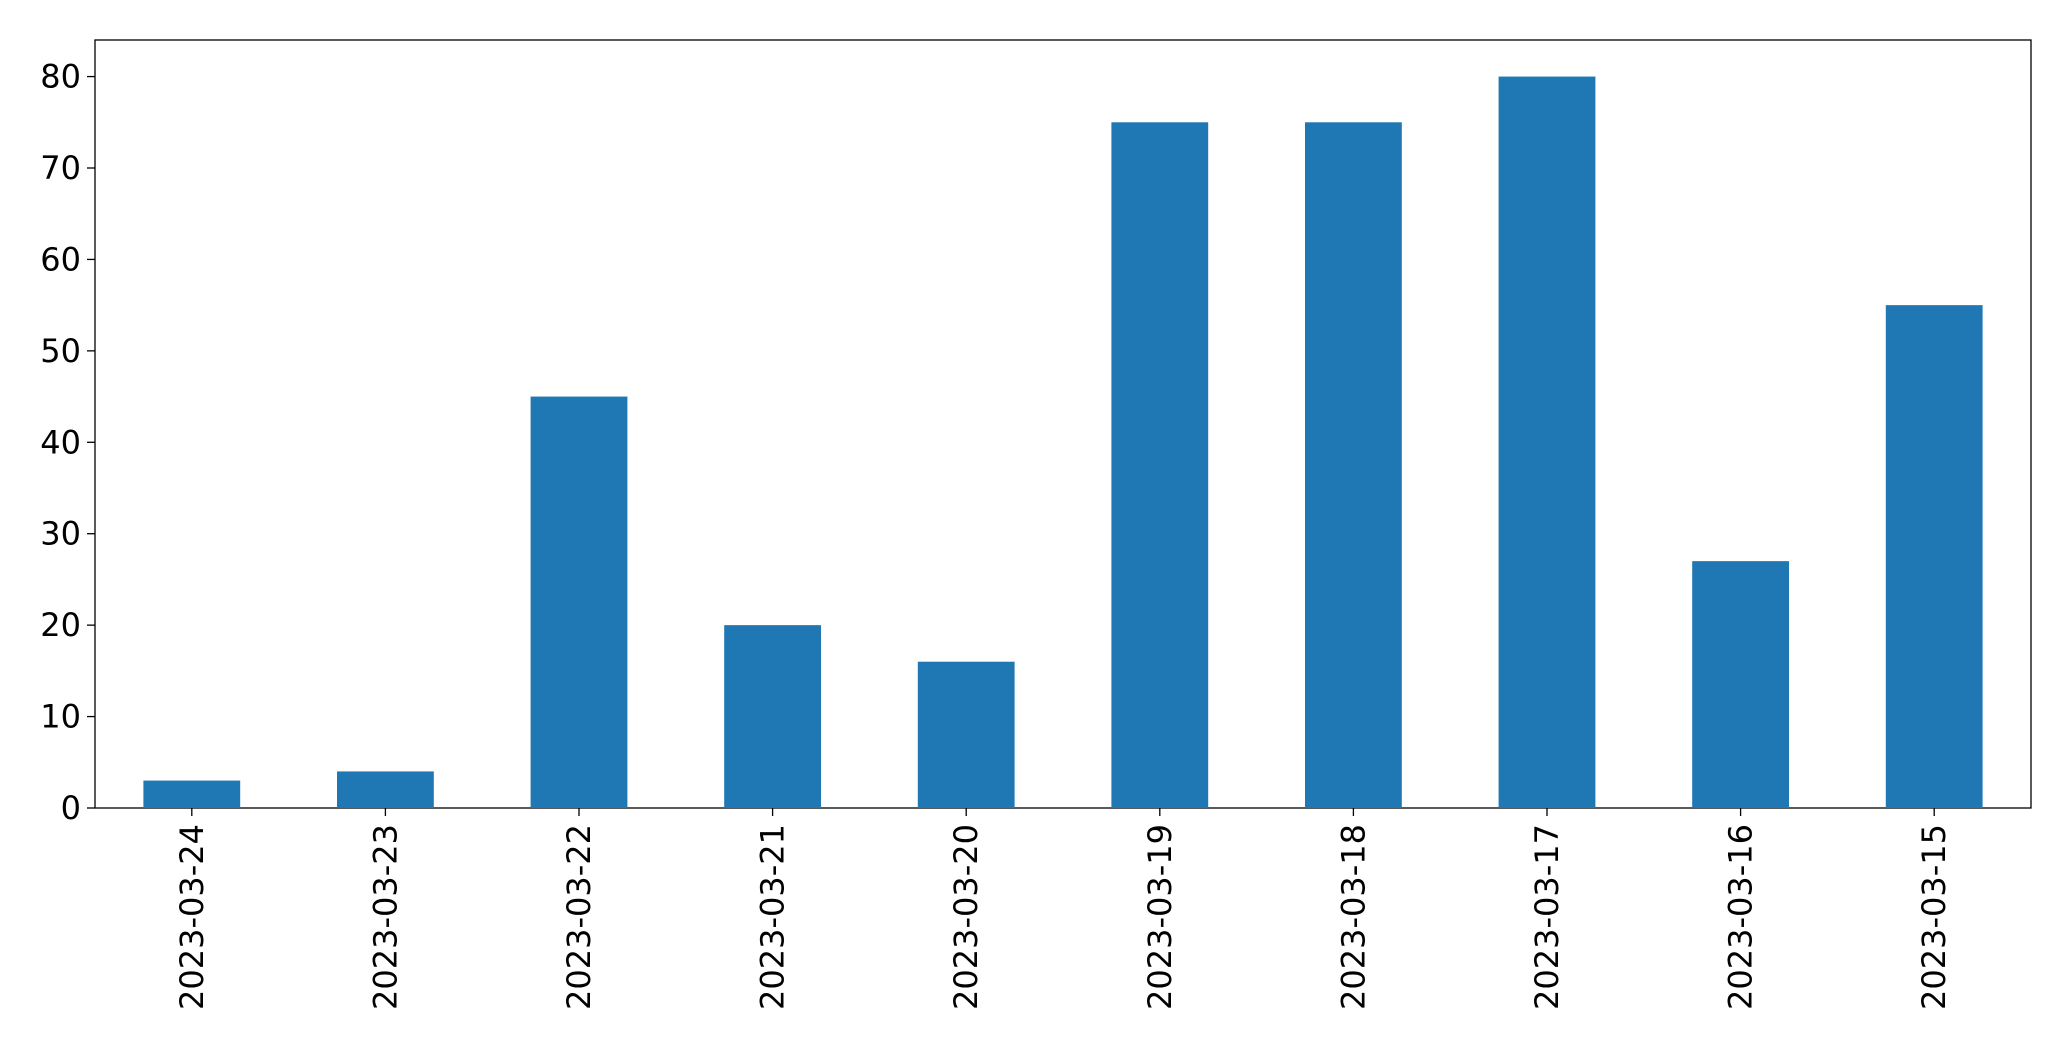  I want to click on x-tick-label: 2023-03-22, so click(579, 917).